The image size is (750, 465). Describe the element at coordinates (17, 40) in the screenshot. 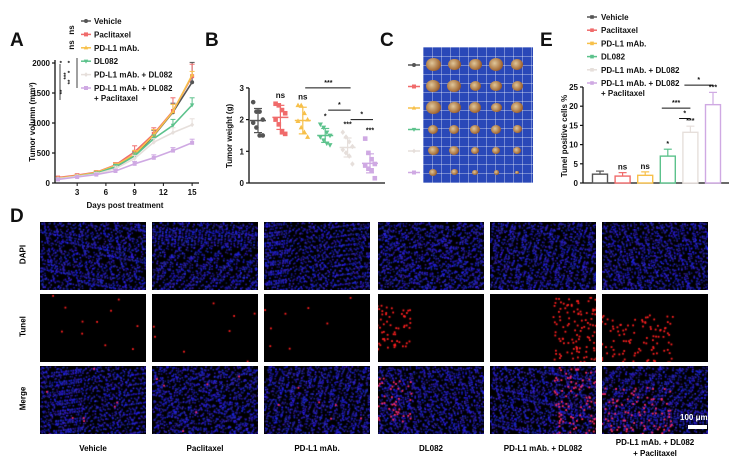

I see `panel-label-a: A` at that location.